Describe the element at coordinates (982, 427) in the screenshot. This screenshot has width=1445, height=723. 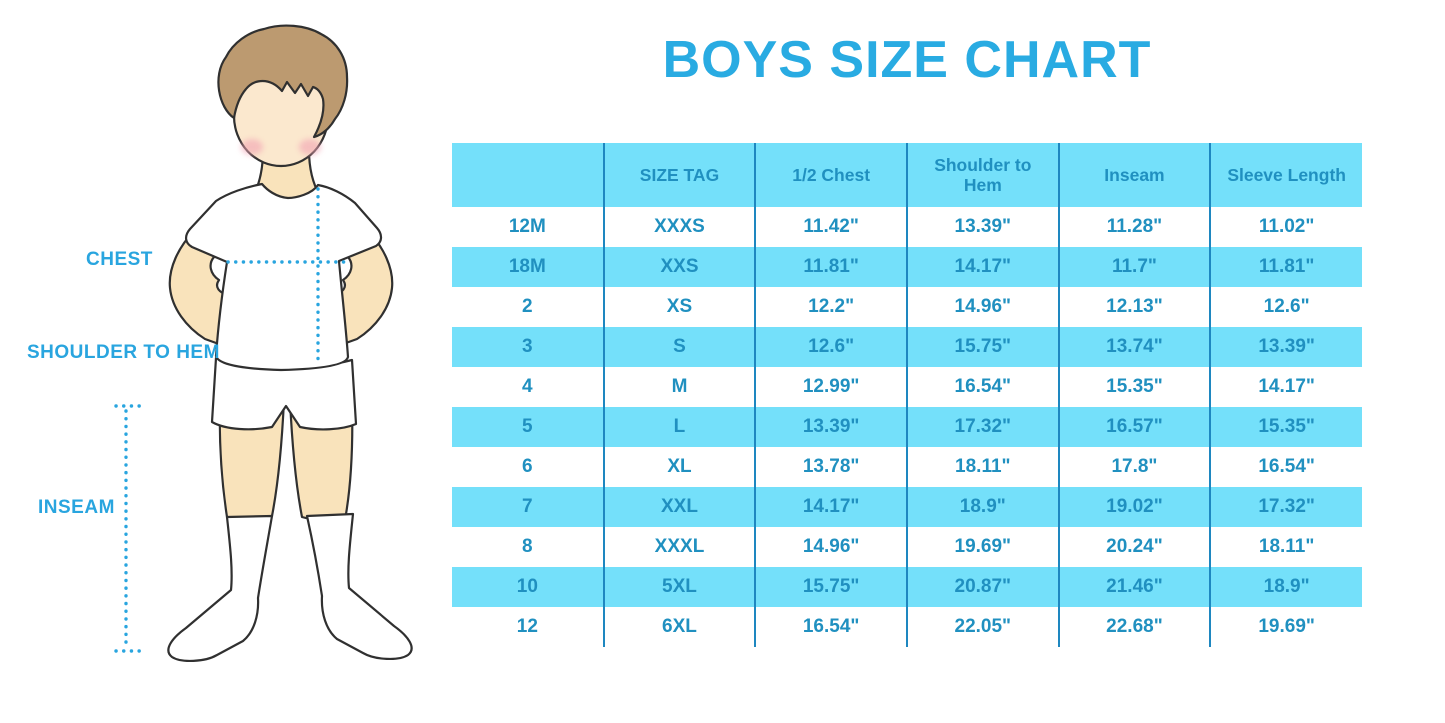
I see `measurement-cell: 17.32"` at that location.